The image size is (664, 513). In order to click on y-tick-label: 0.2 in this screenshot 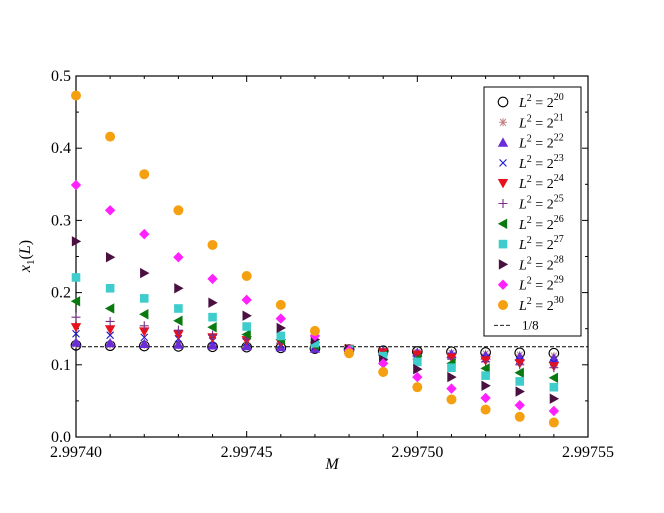, I will do `click(61, 293)`.